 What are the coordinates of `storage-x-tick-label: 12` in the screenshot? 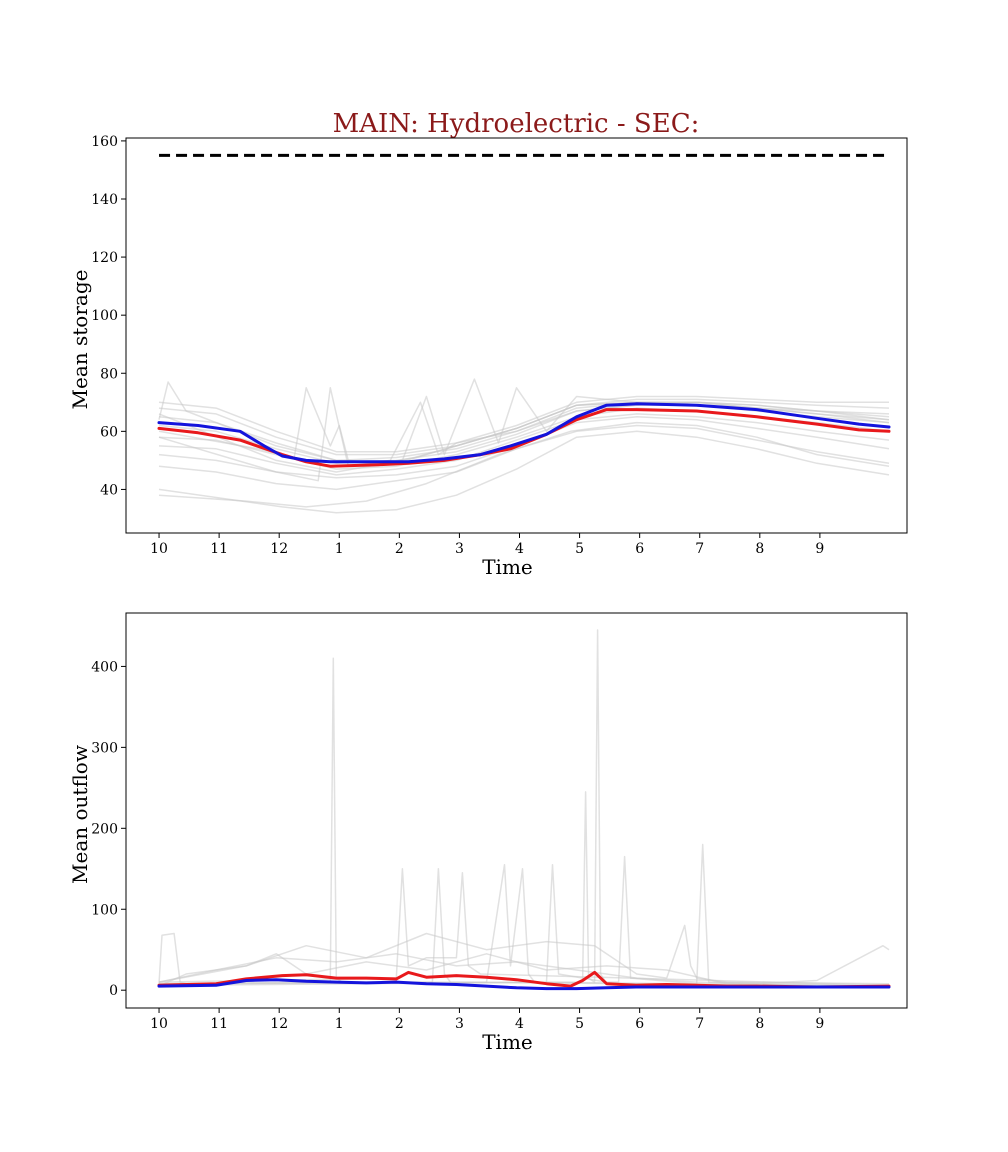 It's located at (279, 549).